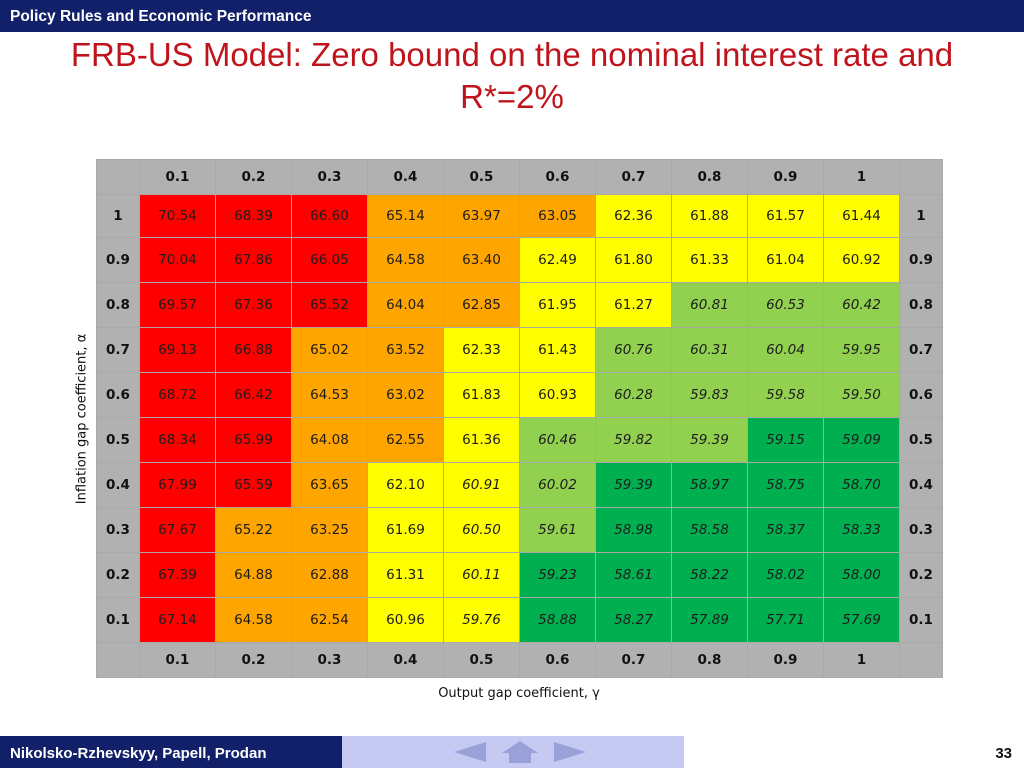 Image resolution: width=1024 pixels, height=768 pixels. Describe the element at coordinates (921, 216) in the screenshot. I see `y-tick-label-right: 1` at that location.